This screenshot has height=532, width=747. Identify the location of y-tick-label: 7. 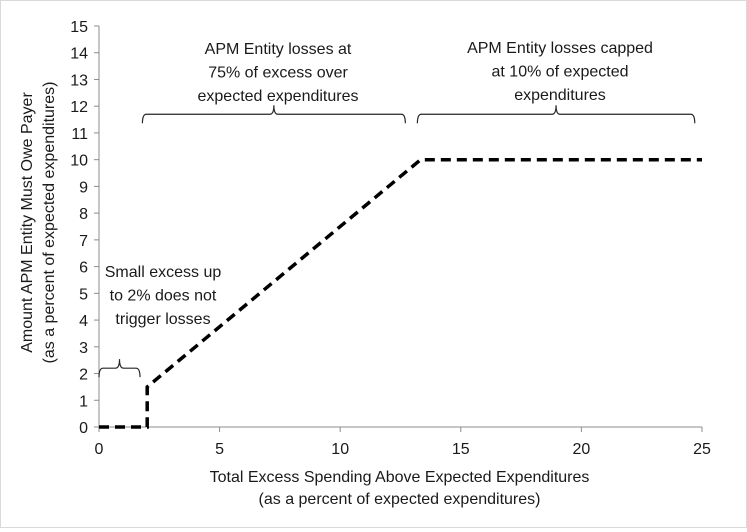
(83, 241).